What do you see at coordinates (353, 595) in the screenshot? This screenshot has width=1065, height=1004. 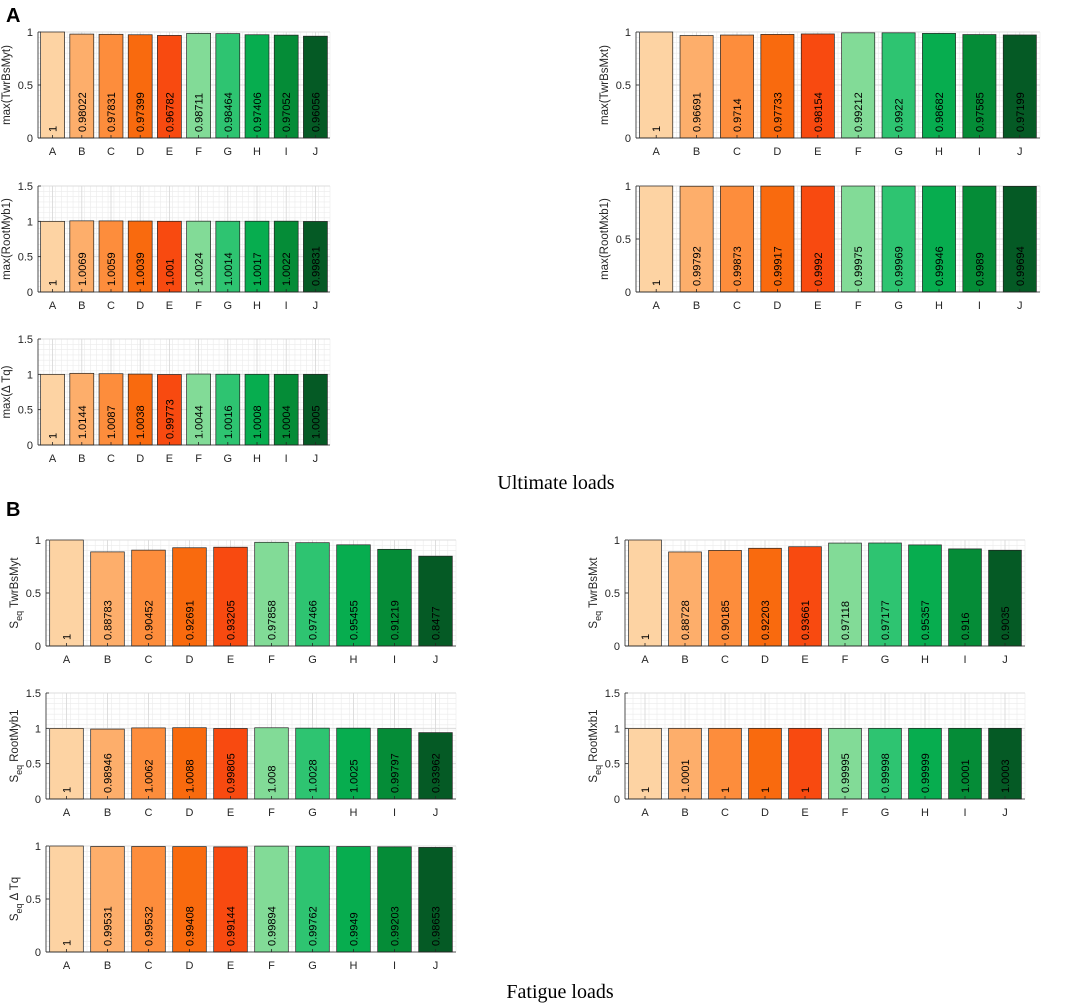 I see `bar-H` at bounding box center [353, 595].